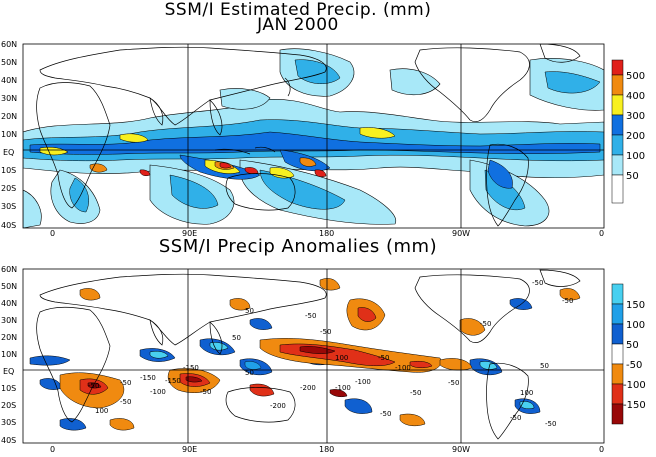 The height and width of the screenshot is (457, 656). I want to click on legend-swatch-neg50, so click(617, 374).